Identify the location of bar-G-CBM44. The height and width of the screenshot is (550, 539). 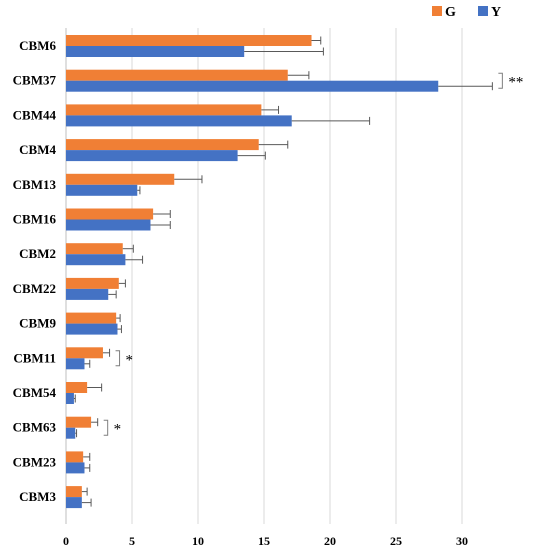
(164, 110).